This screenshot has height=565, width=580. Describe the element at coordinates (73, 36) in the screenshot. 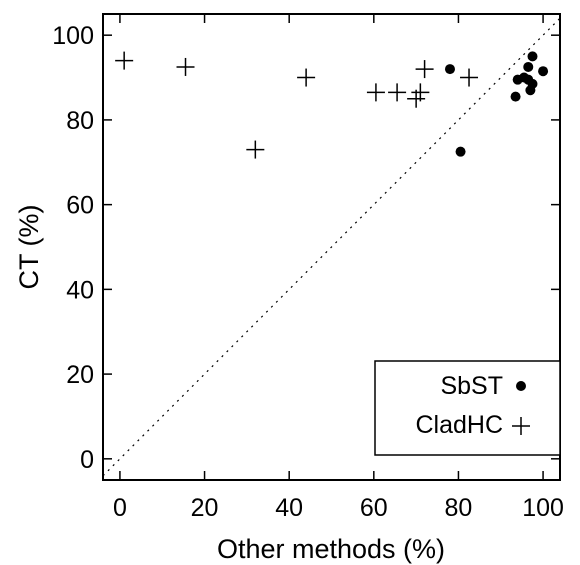

I see `y-tick-label: 100` at that location.